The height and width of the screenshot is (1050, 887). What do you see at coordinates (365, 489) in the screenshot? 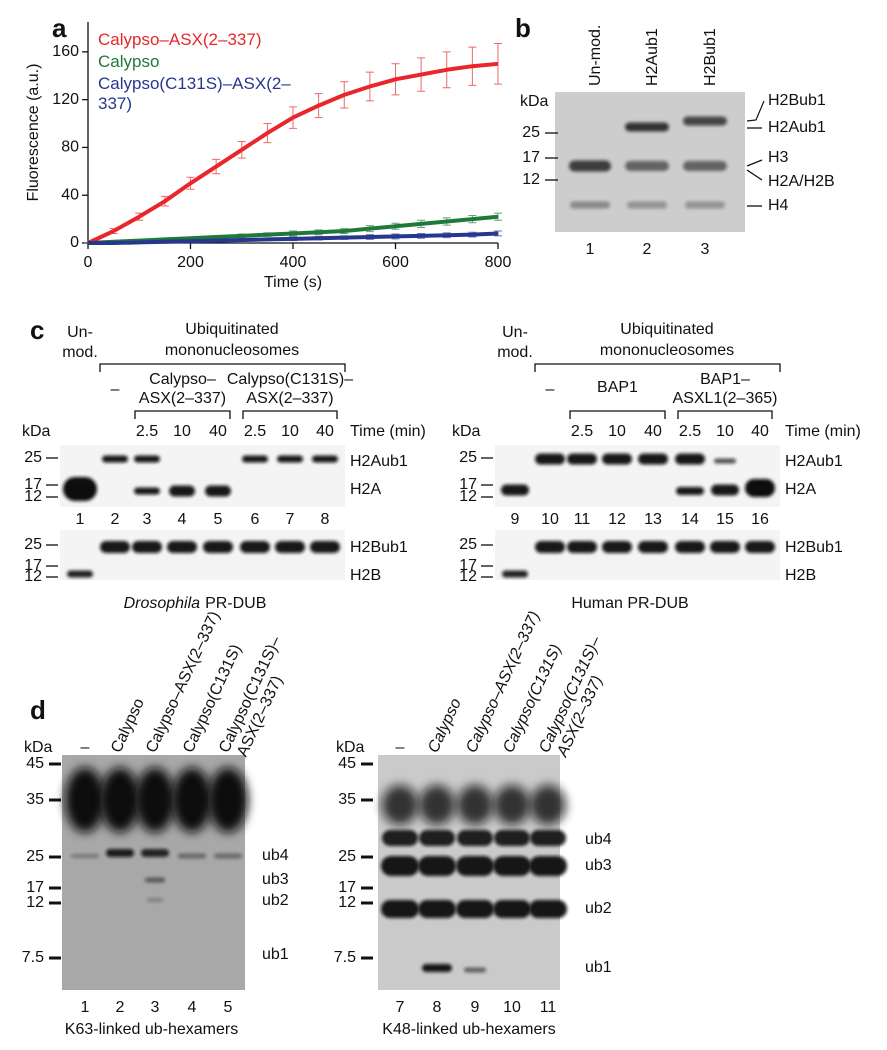
I see `label: H2A` at bounding box center [365, 489].